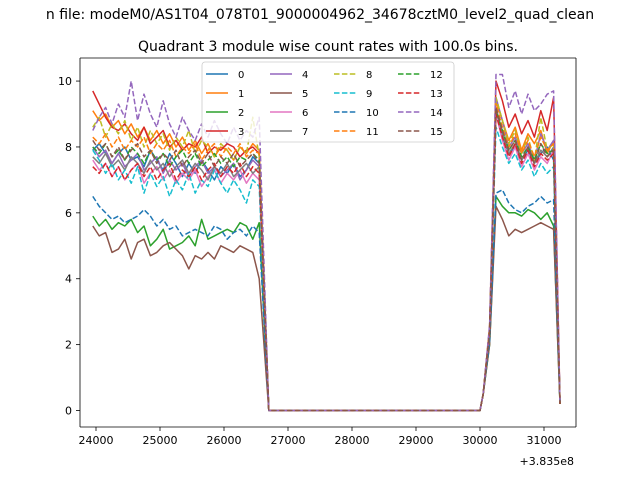 This screenshot has width=640, height=480. Describe the element at coordinates (372, 113) in the screenshot. I see `legend-label-10: 10` at that location.